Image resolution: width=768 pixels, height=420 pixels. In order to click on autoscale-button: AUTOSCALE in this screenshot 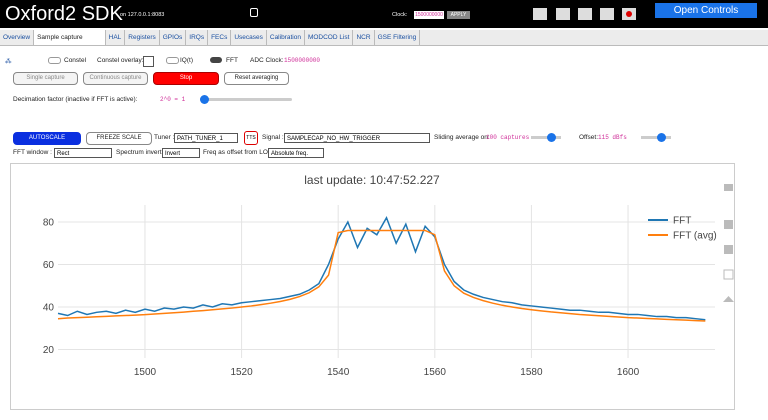, I will do `click(47, 138)`.